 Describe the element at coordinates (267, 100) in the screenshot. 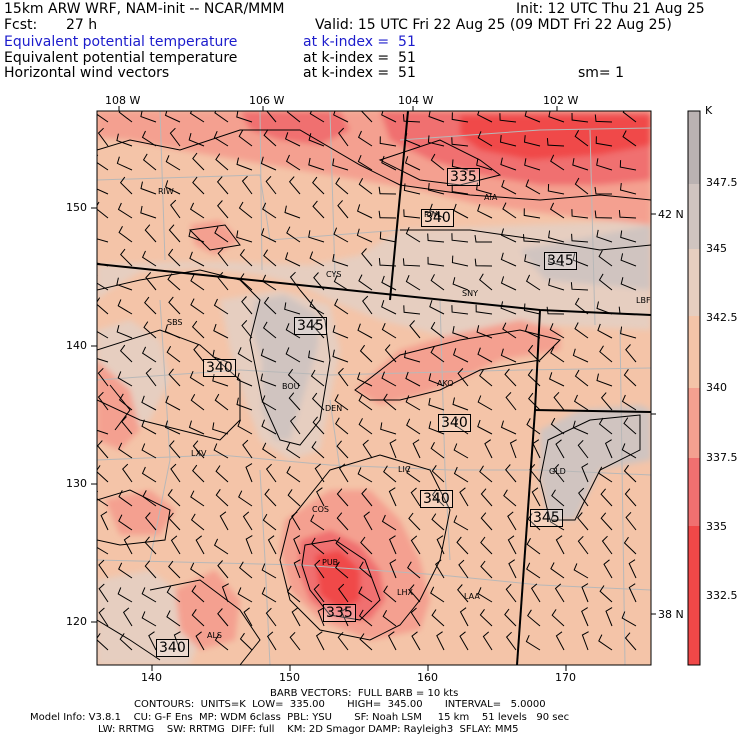

I see `top-lon-label: 106 W` at that location.